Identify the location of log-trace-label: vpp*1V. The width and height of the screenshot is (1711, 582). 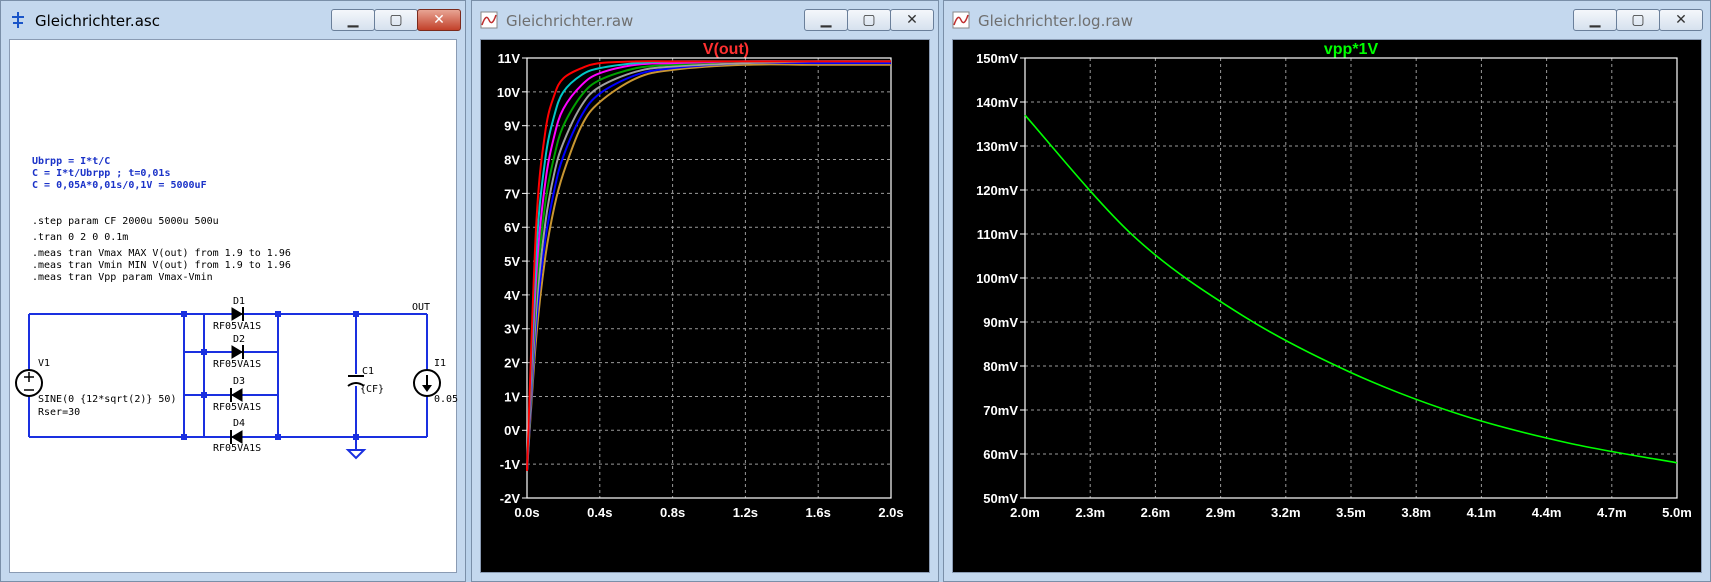
(1351, 49).